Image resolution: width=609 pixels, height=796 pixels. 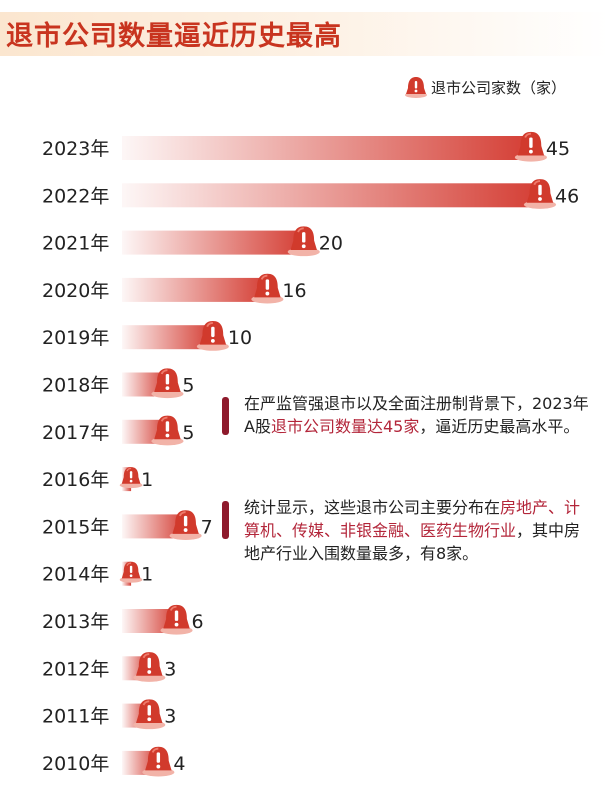 What do you see at coordinates (75, 764) in the screenshot?
I see `category-label: 2010年` at bounding box center [75, 764].